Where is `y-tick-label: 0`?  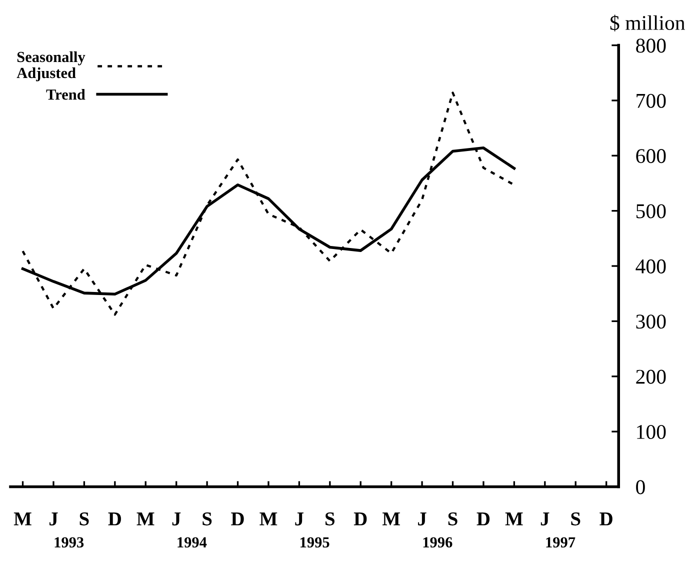 y-tick-label: 0 is located at coordinates (640, 487).